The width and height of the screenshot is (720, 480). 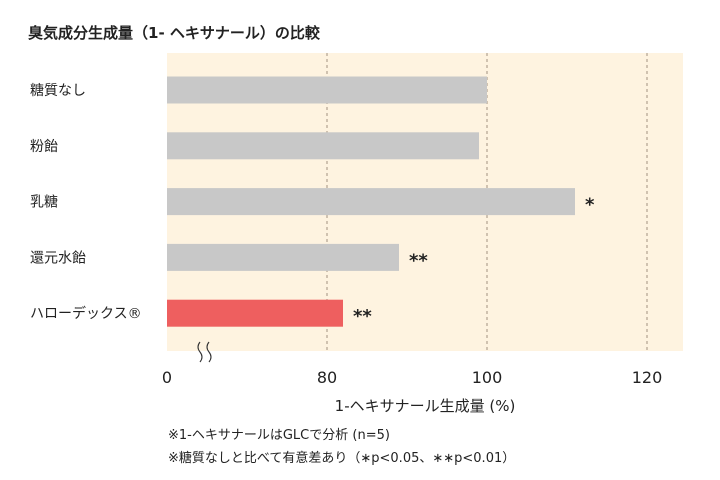 What do you see at coordinates (44, 203) in the screenshot?
I see `category-label-2: 乳糖` at bounding box center [44, 203].